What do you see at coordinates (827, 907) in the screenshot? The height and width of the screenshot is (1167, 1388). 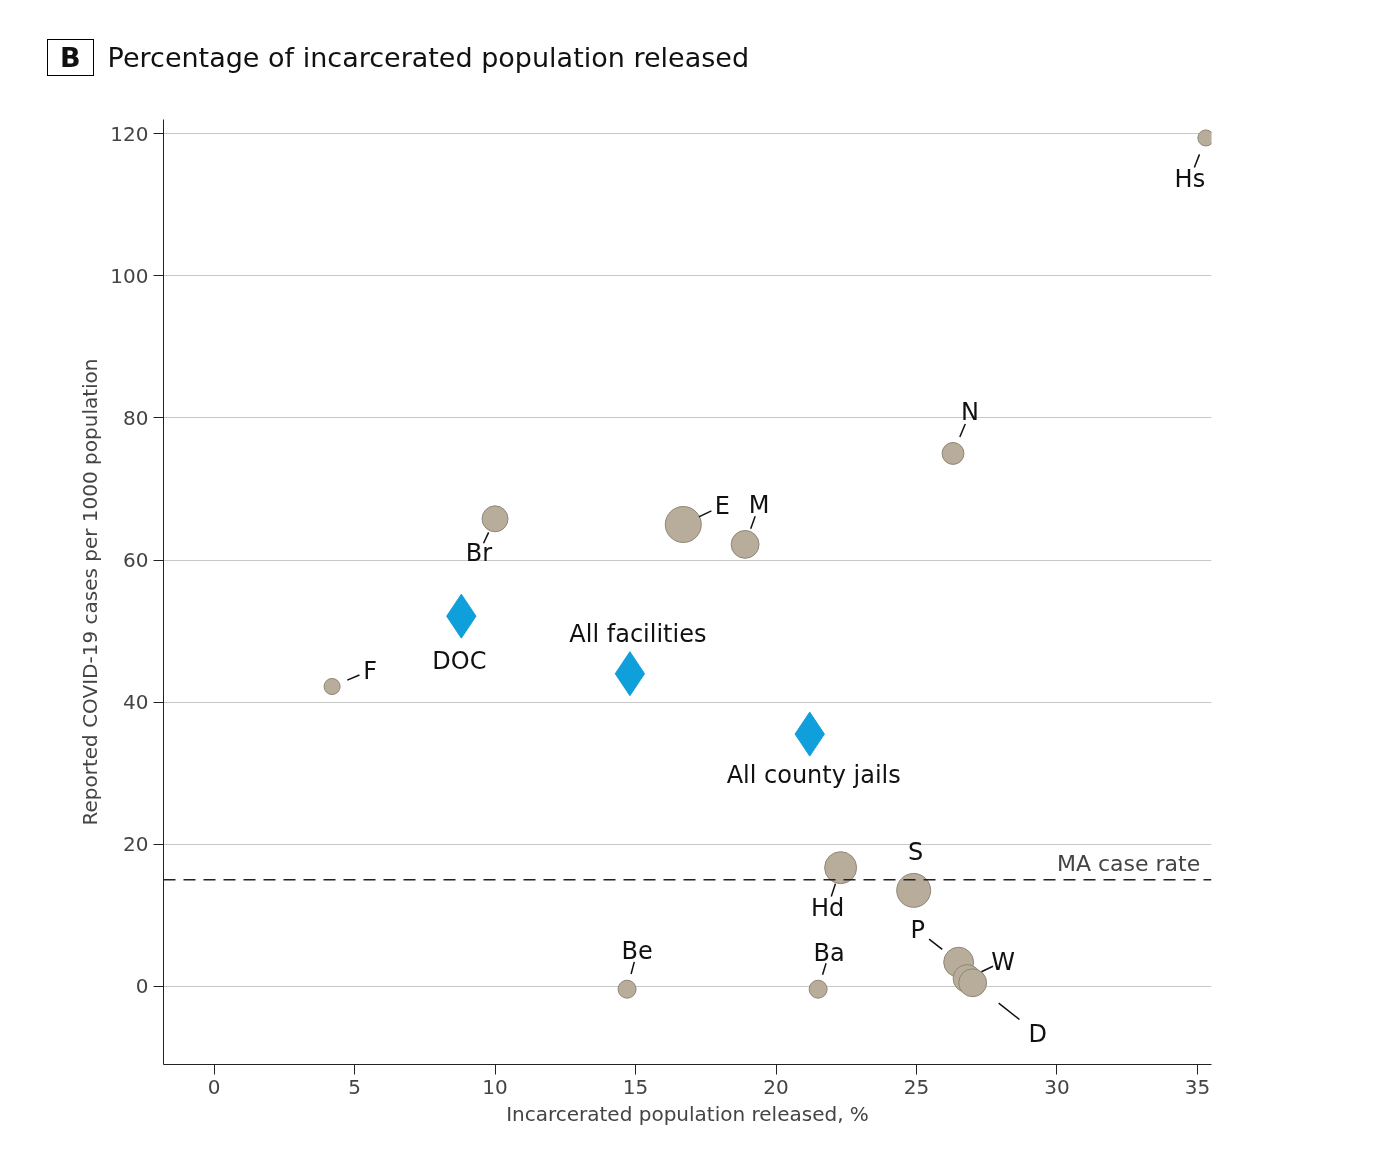 I see `annotation: Hd` at bounding box center [827, 907].